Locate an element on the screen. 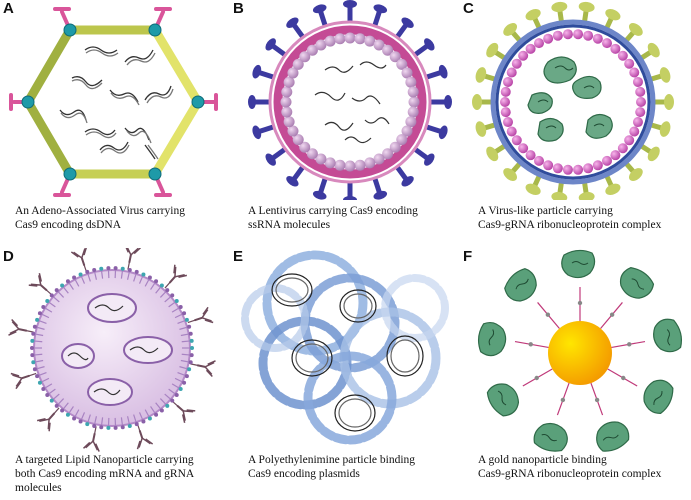 The height and width of the screenshot is (500, 691). gold-np-rnp-body is located at coordinates (613, 436).